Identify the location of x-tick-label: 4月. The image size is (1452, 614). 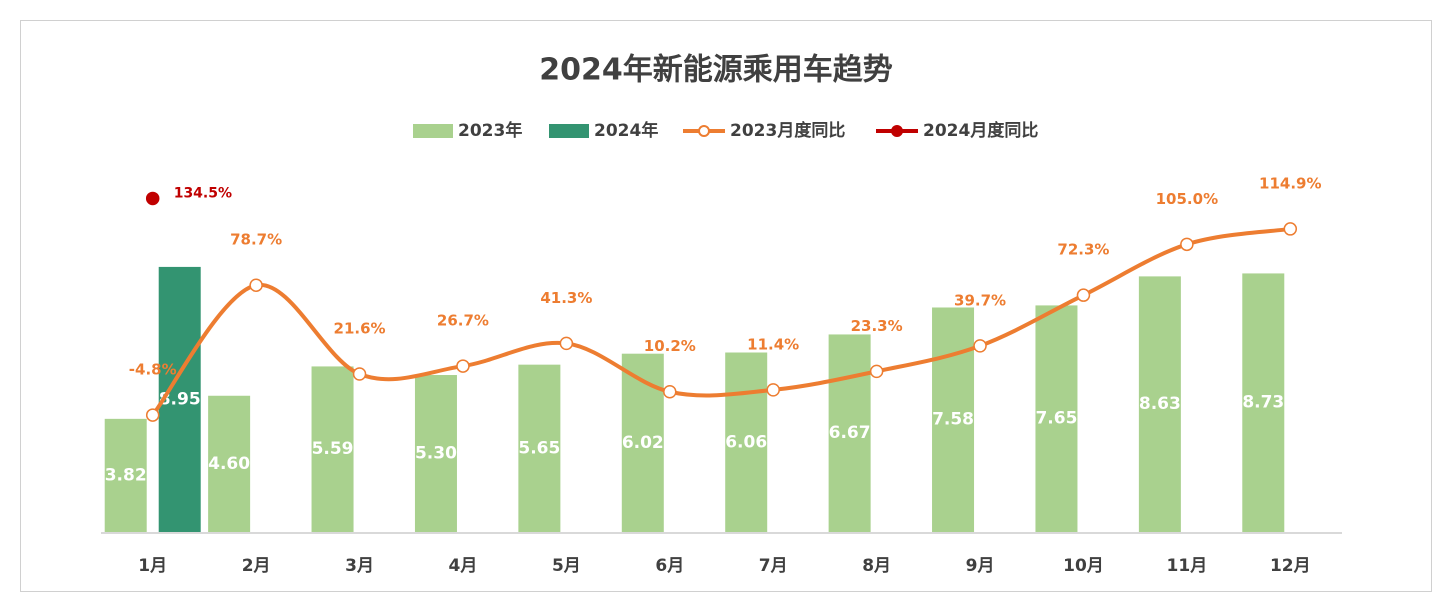
(463, 566).